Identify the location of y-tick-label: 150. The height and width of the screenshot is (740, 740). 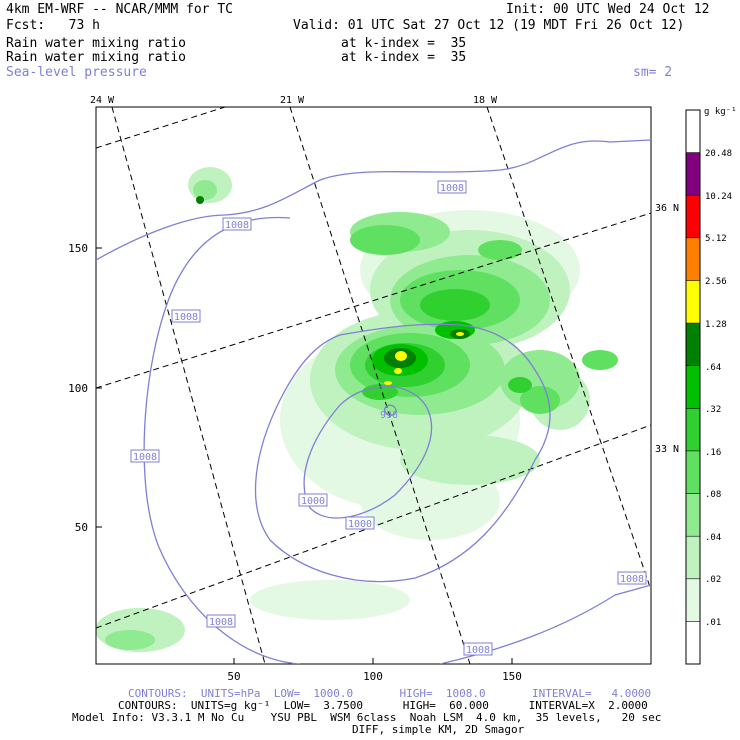
(78, 248).